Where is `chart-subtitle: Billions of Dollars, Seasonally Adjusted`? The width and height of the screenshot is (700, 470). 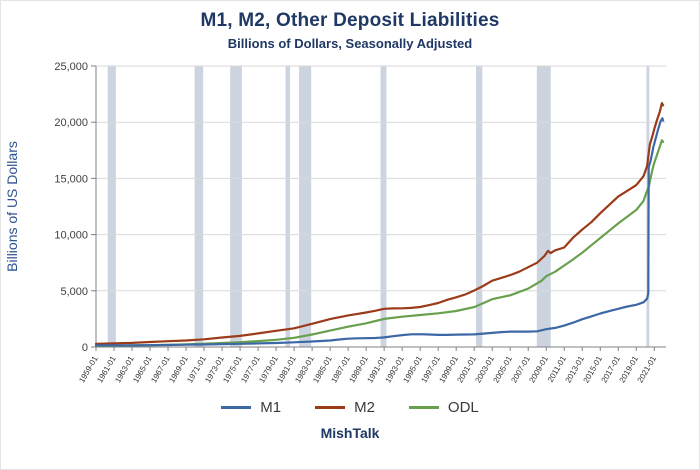
chart-subtitle: Billions of Dollars, Seasonally Adjusted is located at coordinates (350, 43).